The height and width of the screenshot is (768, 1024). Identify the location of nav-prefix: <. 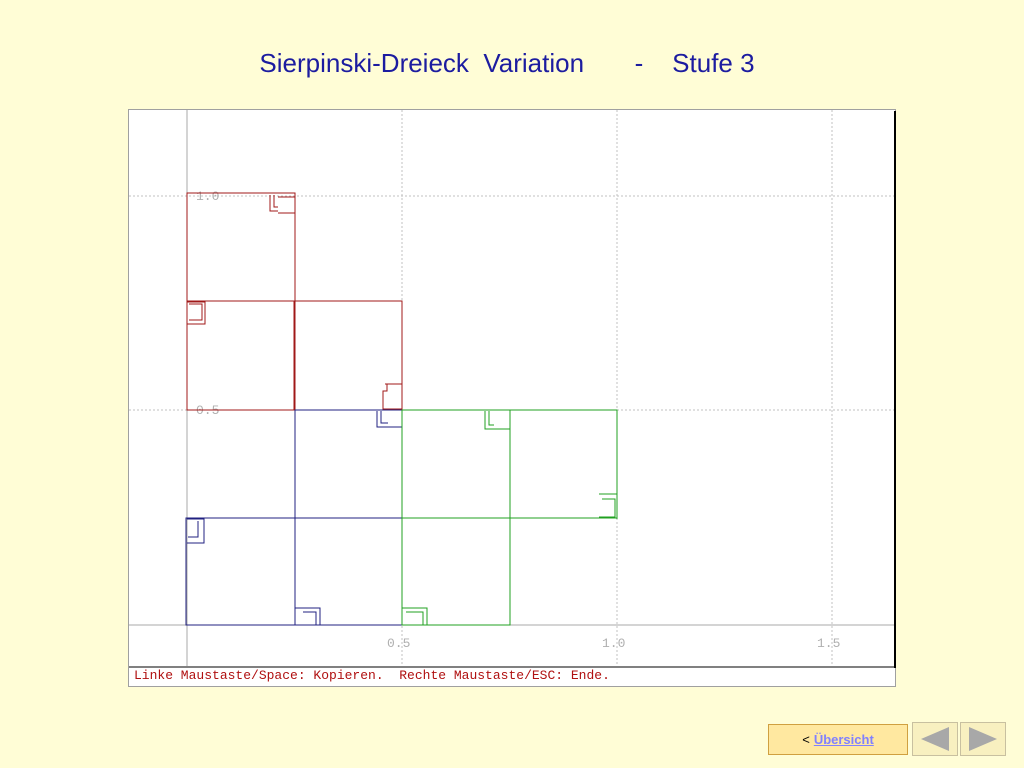
(806, 739).